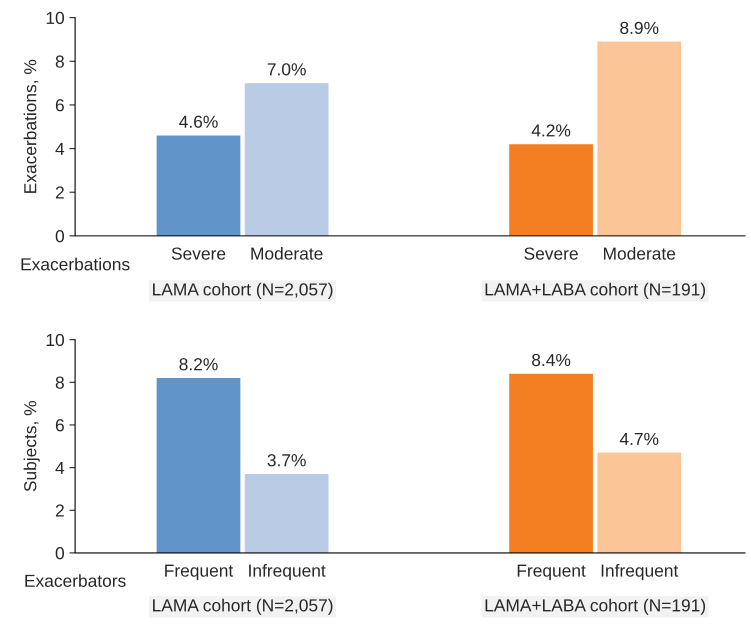 This screenshot has width=751, height=629. What do you see at coordinates (639, 28) in the screenshot?
I see `data-label: 8.9%` at bounding box center [639, 28].